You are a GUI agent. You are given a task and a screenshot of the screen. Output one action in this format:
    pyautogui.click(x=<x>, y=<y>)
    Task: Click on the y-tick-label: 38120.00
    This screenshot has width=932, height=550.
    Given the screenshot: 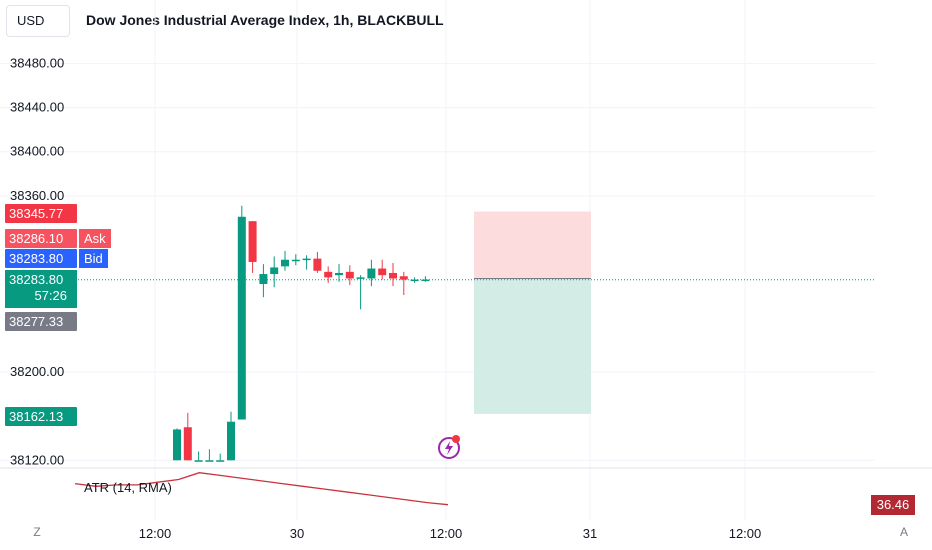 What is the action you would take?
    pyautogui.click(x=37, y=459)
    